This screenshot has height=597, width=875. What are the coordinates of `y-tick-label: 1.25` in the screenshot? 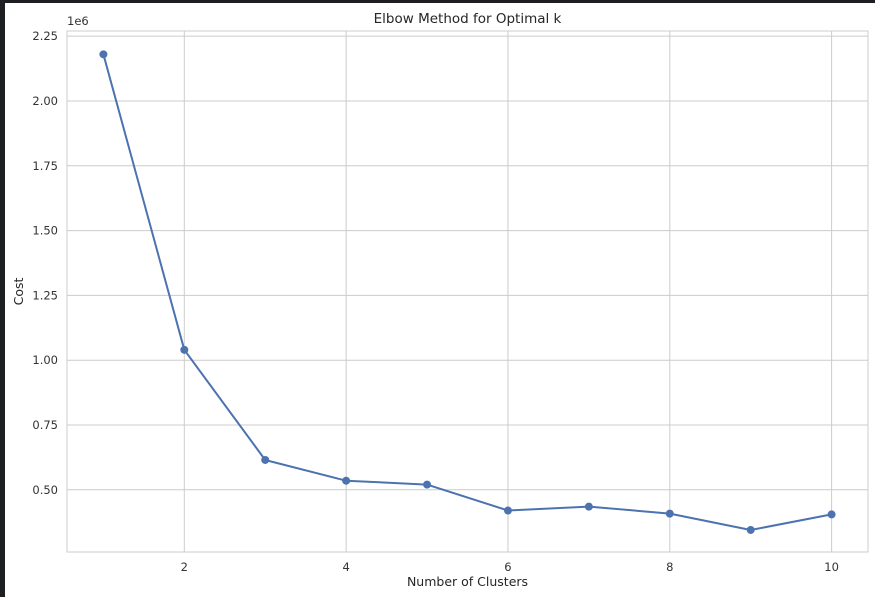 It's located at (45, 295).